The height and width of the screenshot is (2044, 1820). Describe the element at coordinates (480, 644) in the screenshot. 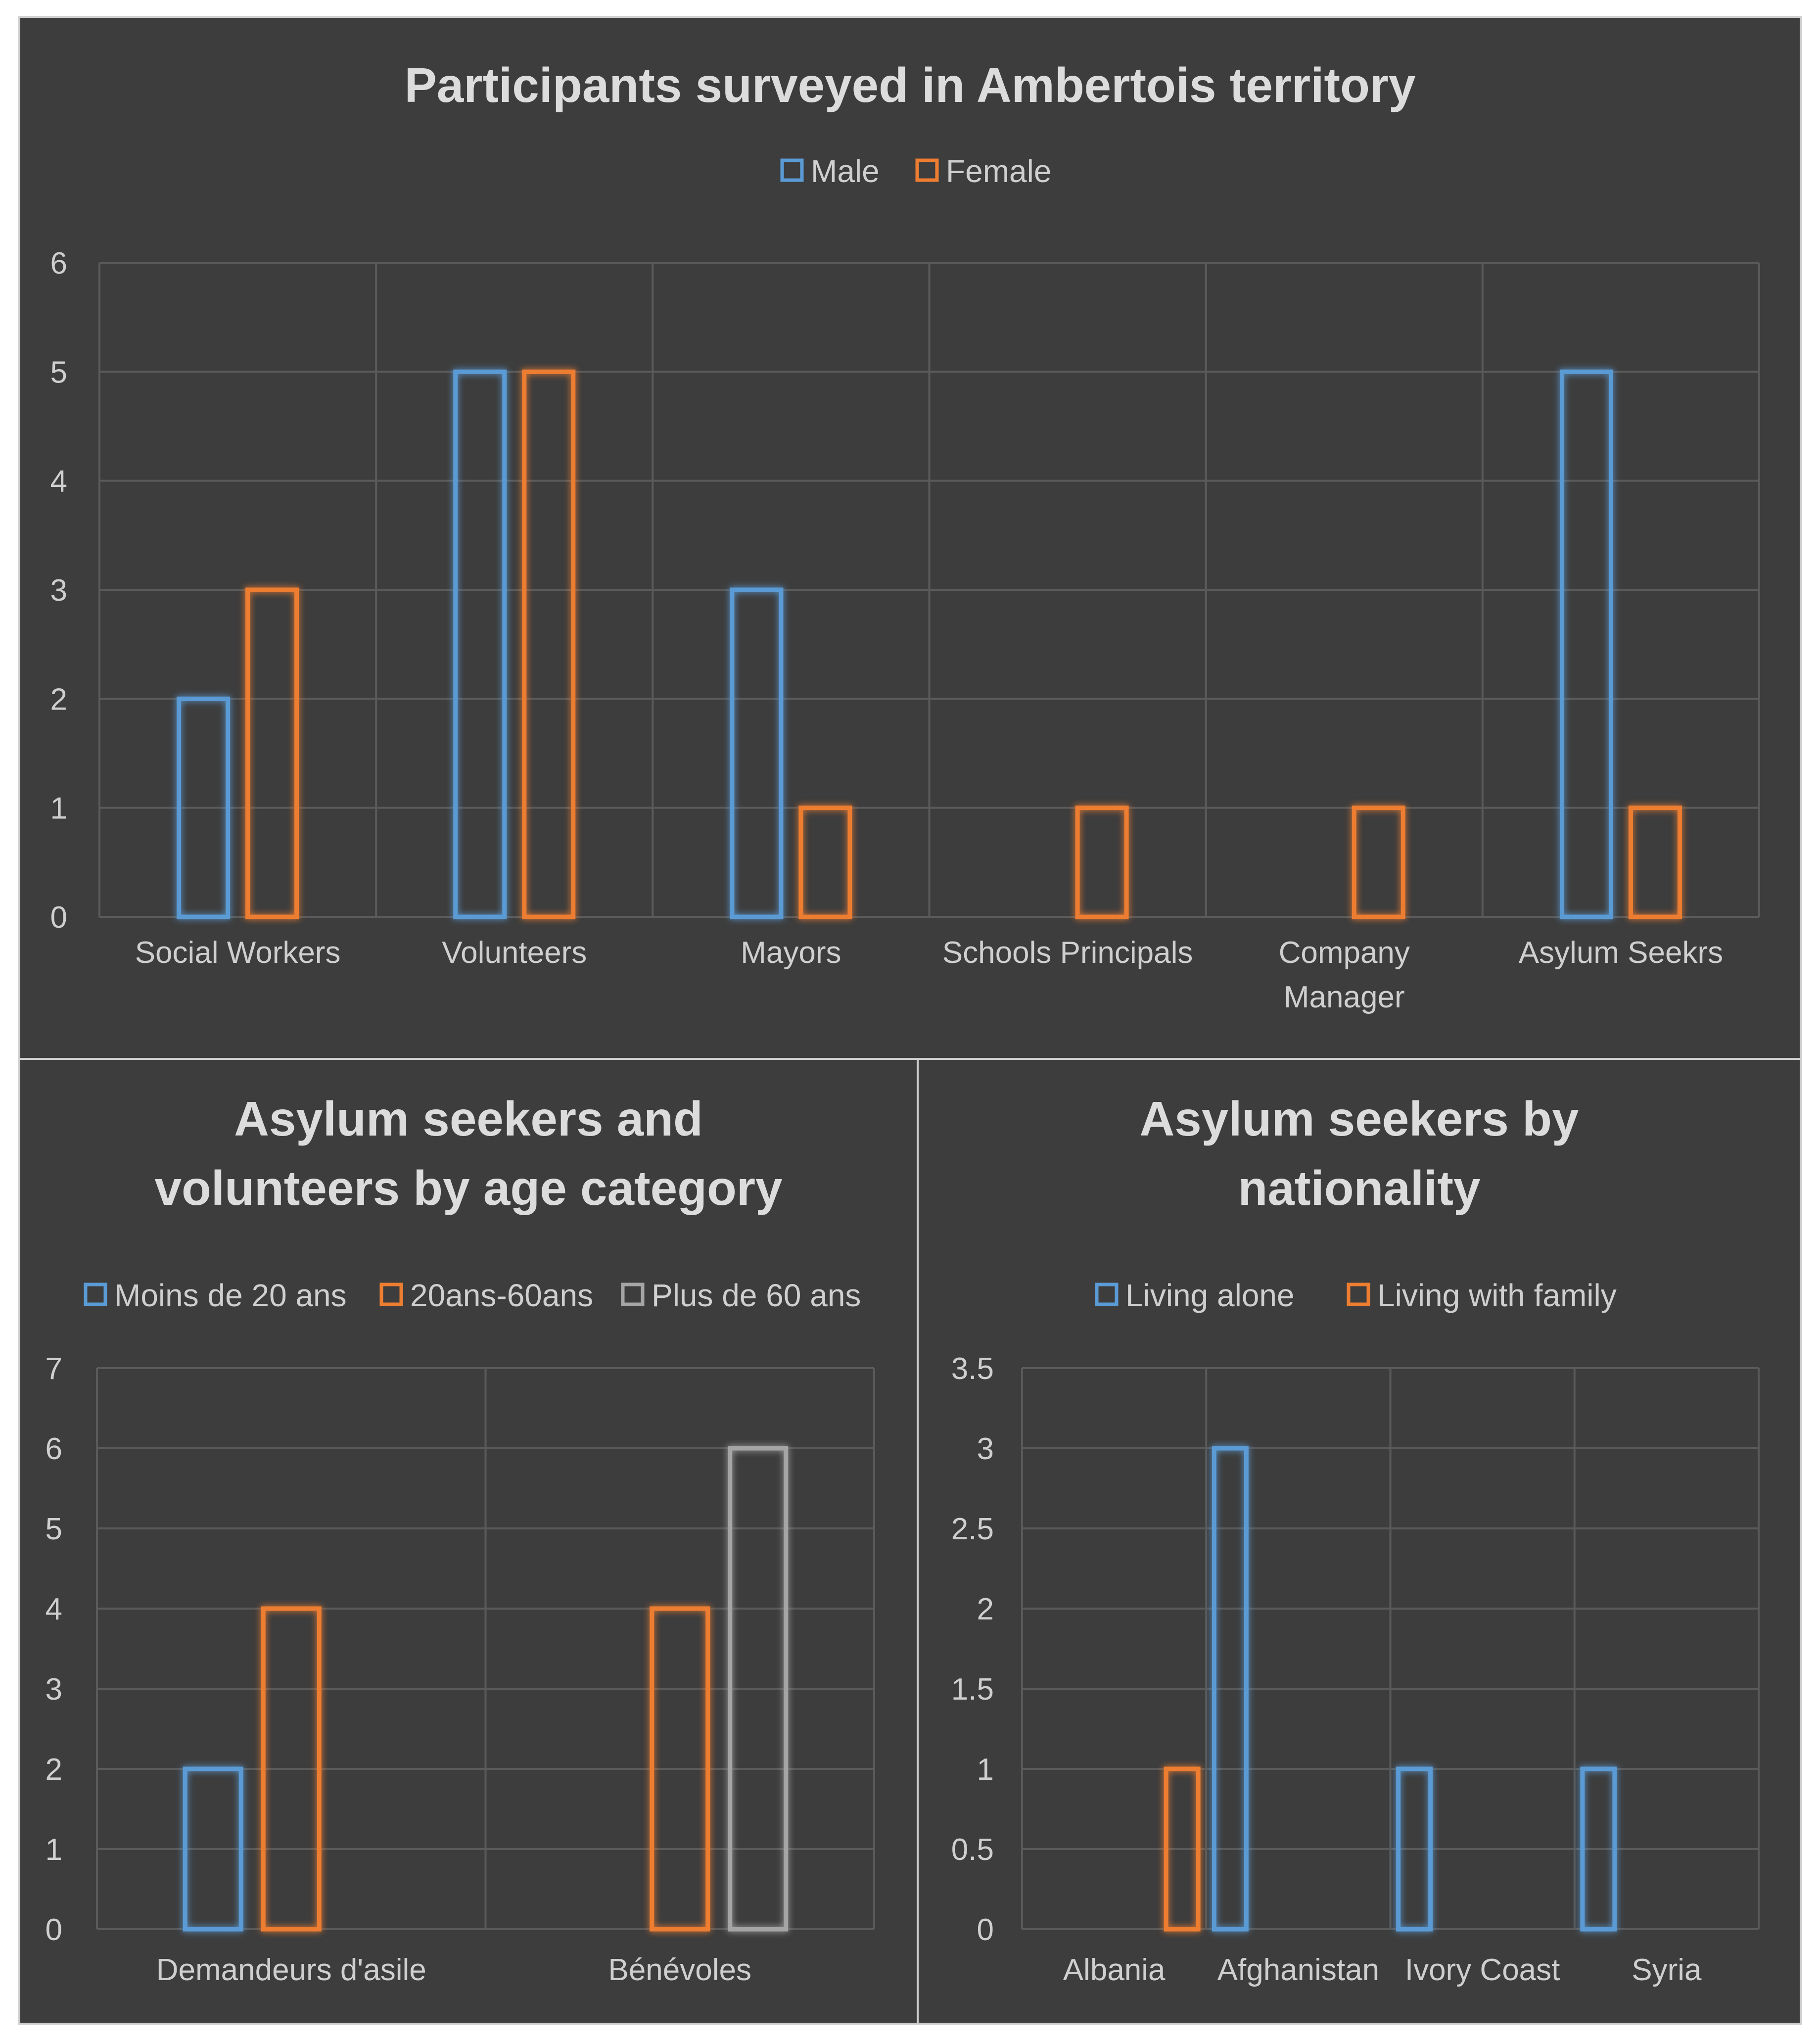

I see `bar-male-volunteers` at that location.